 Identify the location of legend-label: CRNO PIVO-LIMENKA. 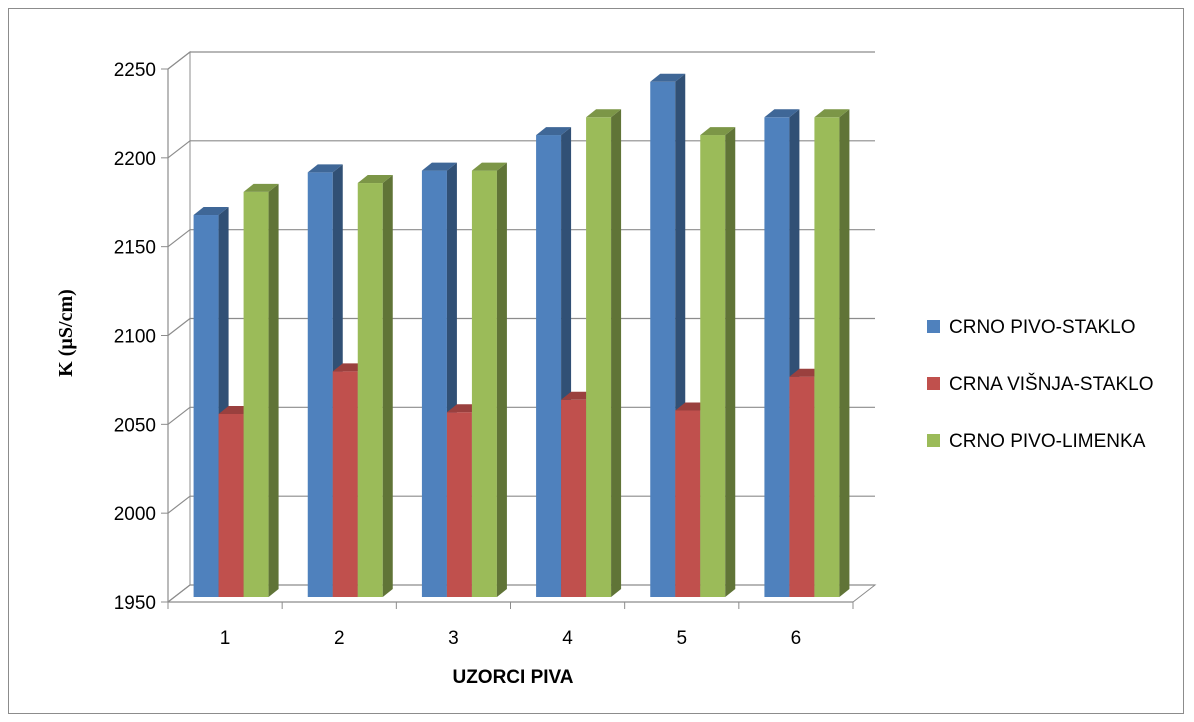
(1047, 441).